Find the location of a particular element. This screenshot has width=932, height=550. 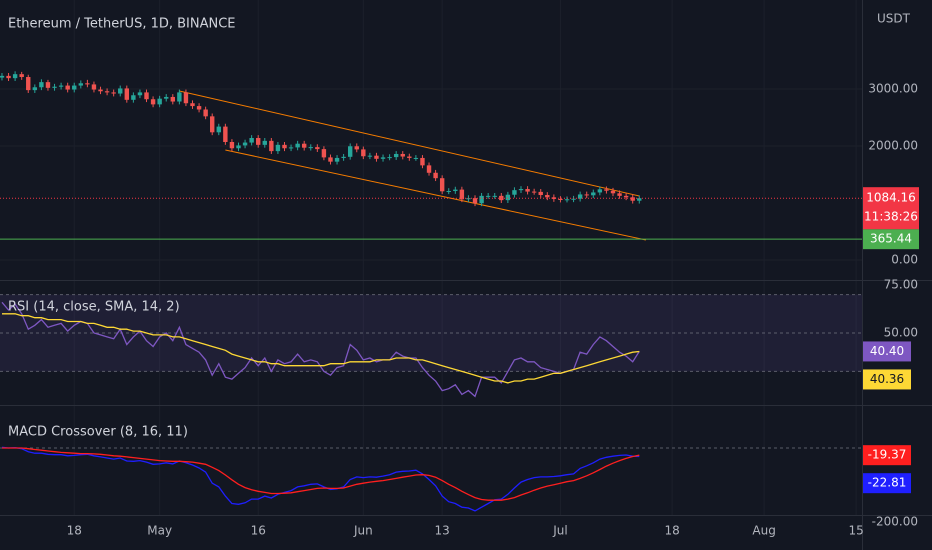

value-tag-label: -19.37 is located at coordinates (887, 455).